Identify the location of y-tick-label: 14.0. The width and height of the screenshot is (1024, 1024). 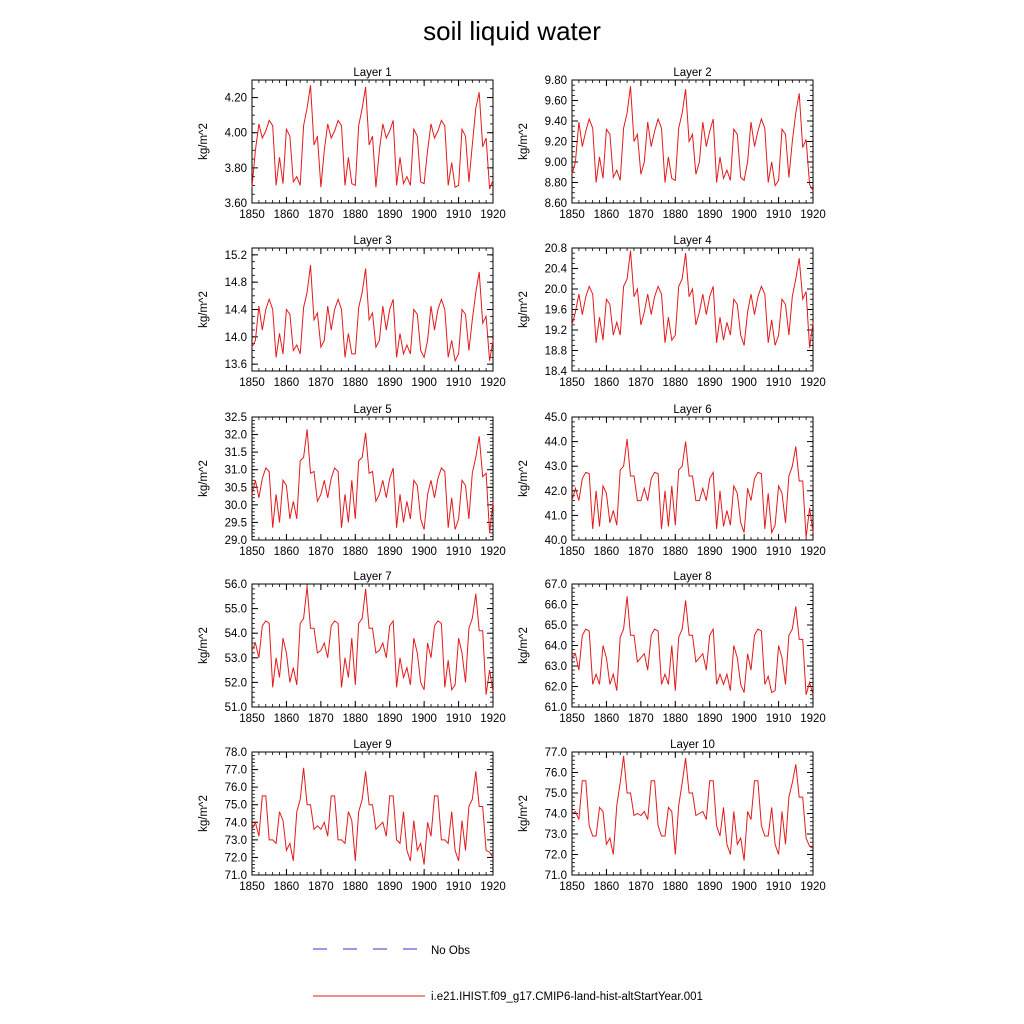
(236, 338).